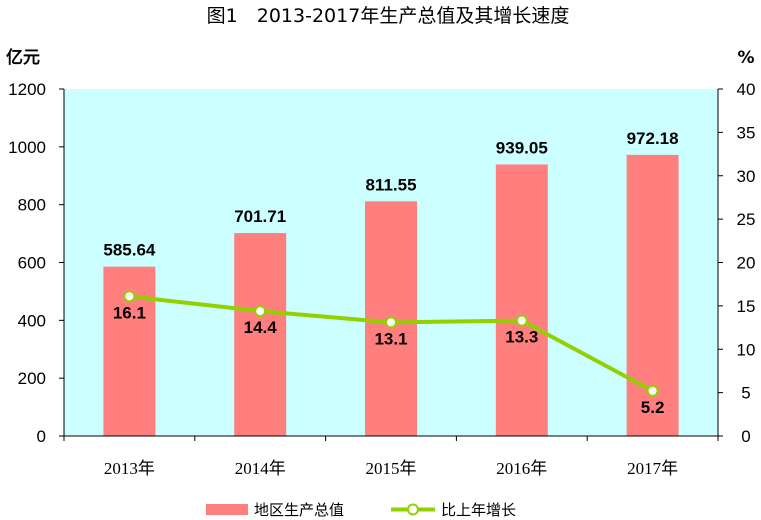  I want to click on bar-value-label: 701.71, so click(260, 216).